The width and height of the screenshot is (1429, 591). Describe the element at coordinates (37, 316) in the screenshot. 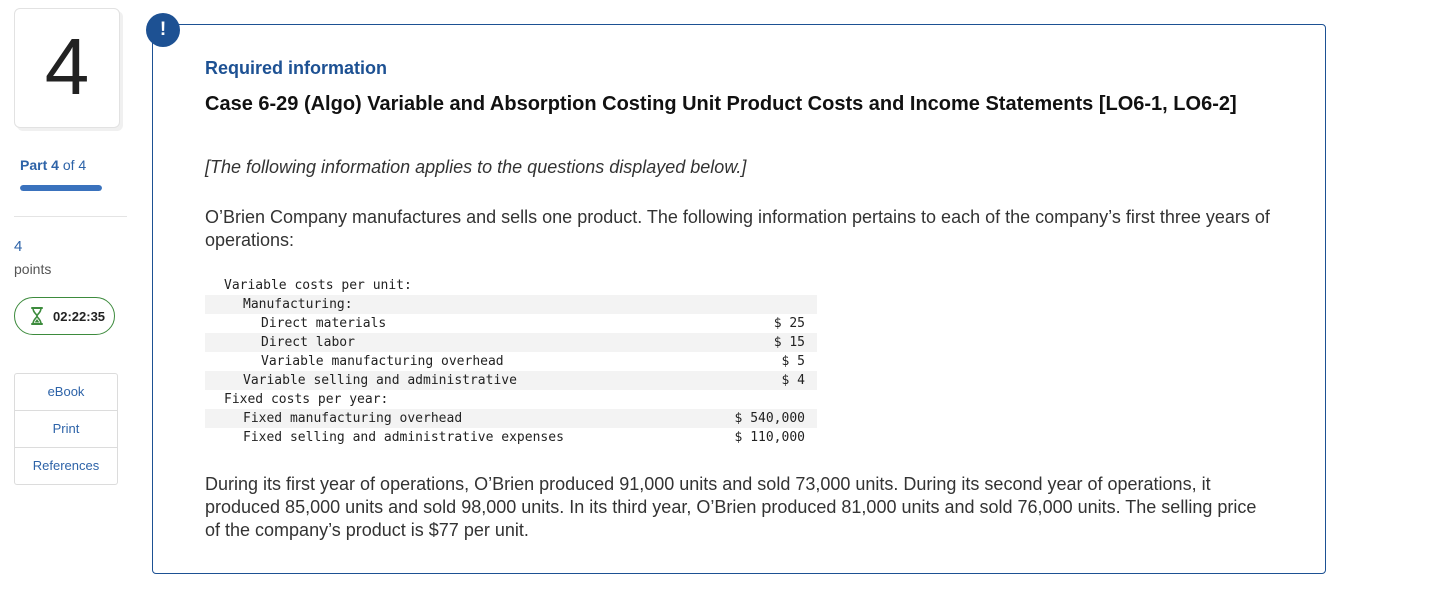

I see `hourglass-icon` at that location.